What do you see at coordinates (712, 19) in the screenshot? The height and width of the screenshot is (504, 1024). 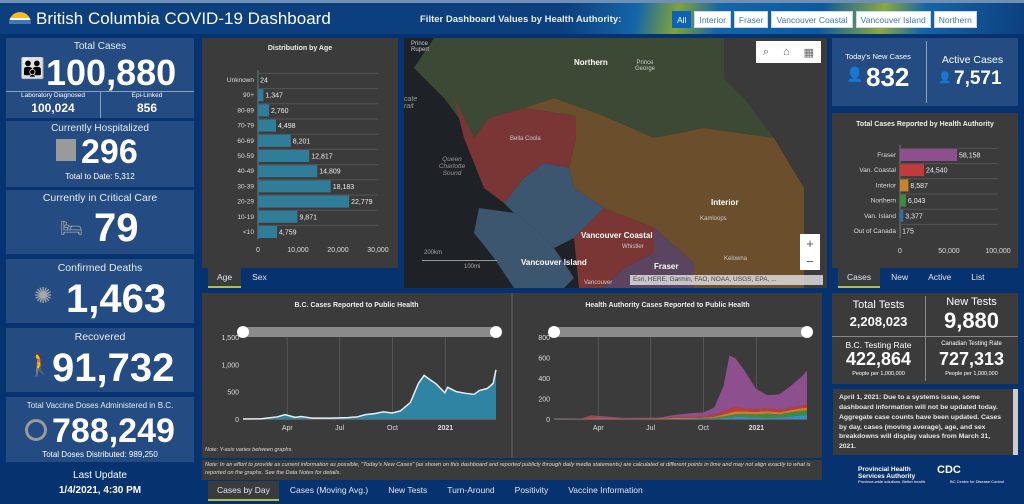 I see `filter-interior: Interior` at bounding box center [712, 19].